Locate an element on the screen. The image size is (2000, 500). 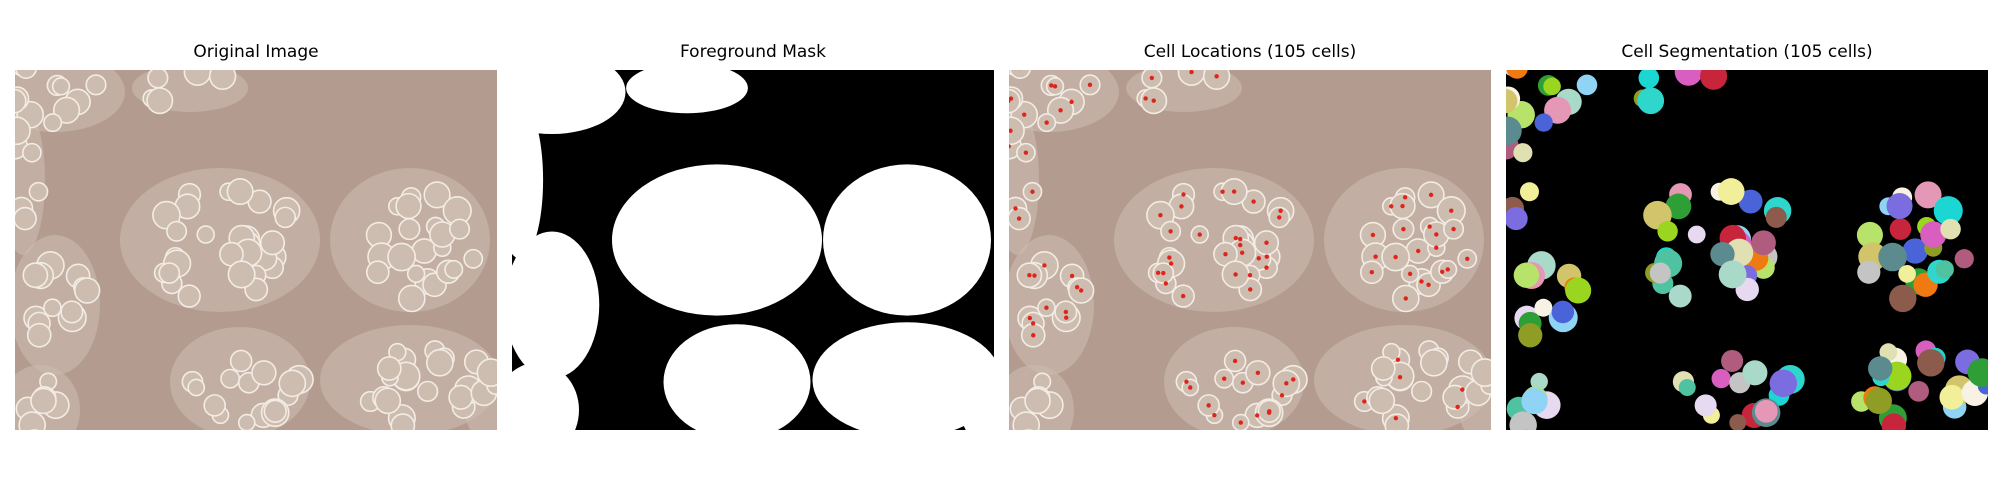
title-foreground-mask: Foreground Mask is located at coordinates (753, 52).